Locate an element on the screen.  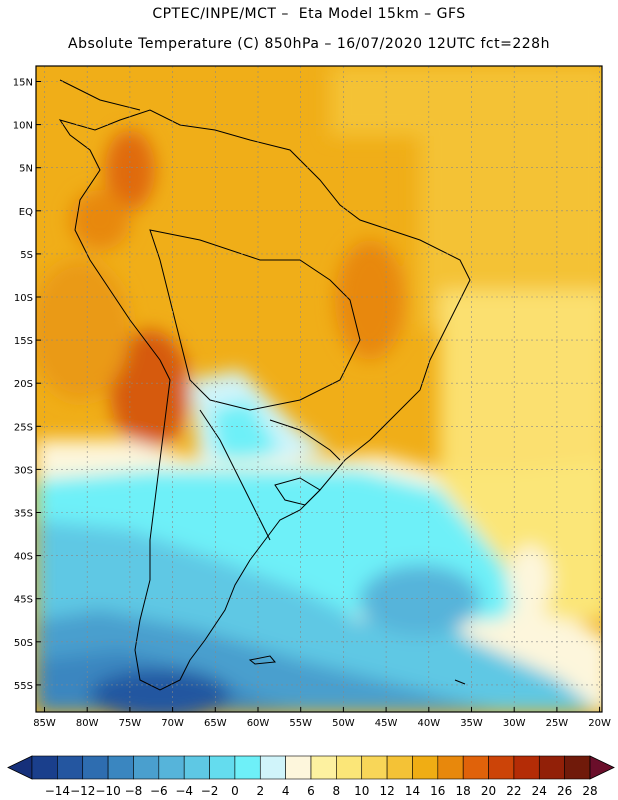
lat-label: 30S is located at coordinates (23, 470).